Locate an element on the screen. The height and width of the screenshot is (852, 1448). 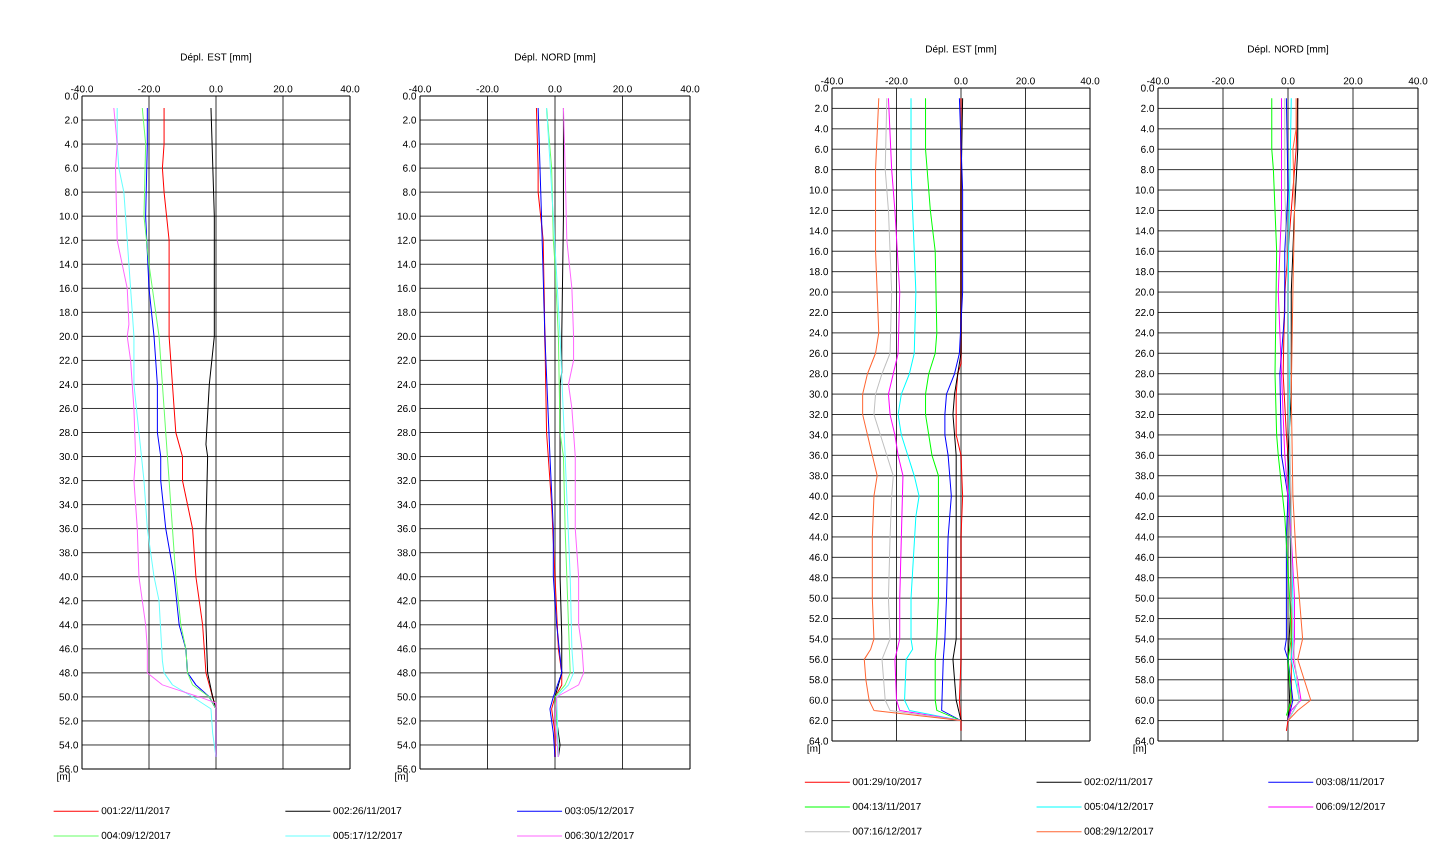
y-tick-label: 0.0 is located at coordinates (71, 96).